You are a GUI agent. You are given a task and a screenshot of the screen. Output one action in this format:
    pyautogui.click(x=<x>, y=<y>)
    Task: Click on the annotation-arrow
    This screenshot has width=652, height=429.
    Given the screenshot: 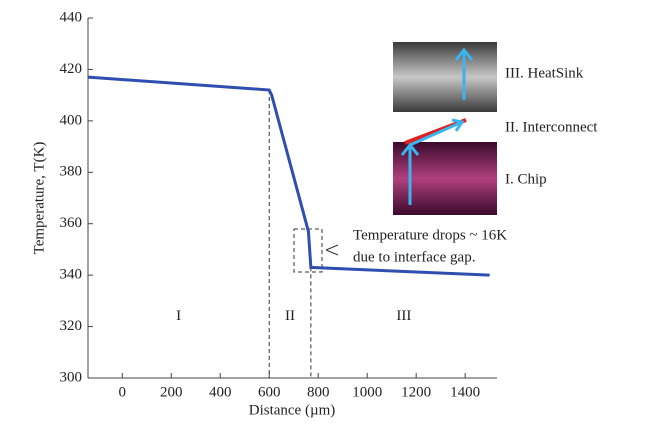 What is the action you would take?
    pyautogui.click(x=332, y=250)
    